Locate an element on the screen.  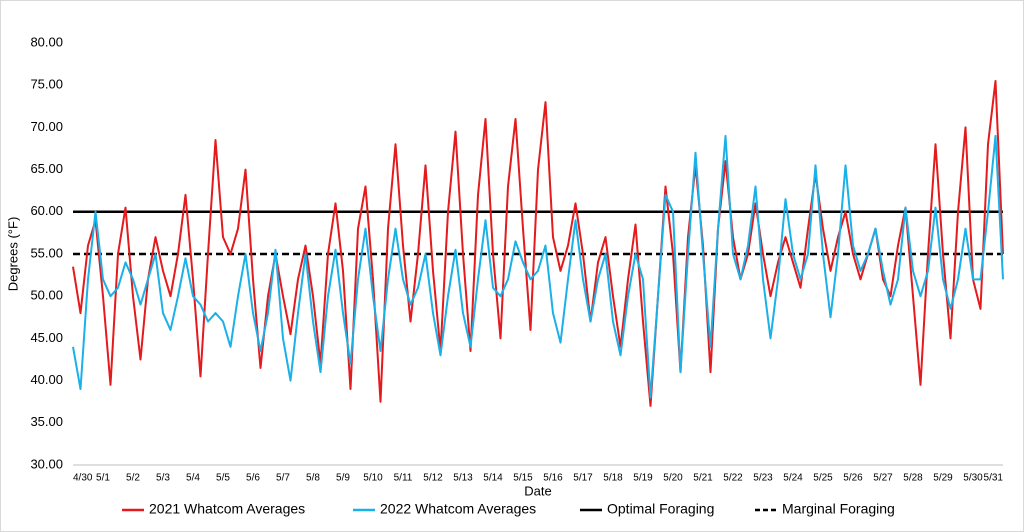
x-tick-label: 5/22 is located at coordinates (733, 478).